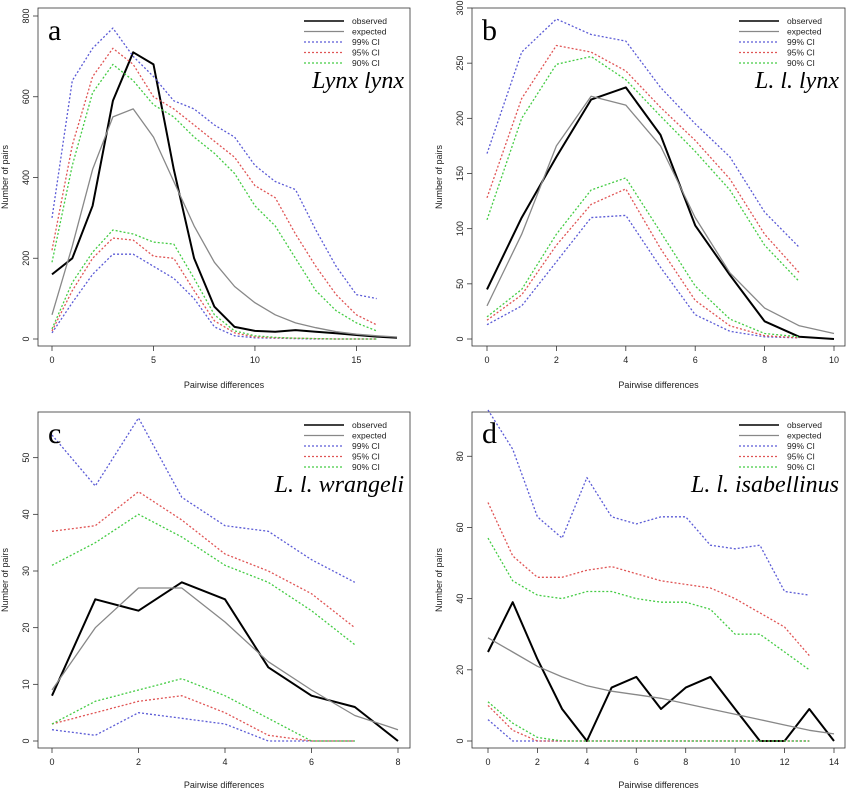 The height and width of the screenshot is (797, 850). What do you see at coordinates (489, 30) in the screenshot?
I see `panel-letter: b` at bounding box center [489, 30].